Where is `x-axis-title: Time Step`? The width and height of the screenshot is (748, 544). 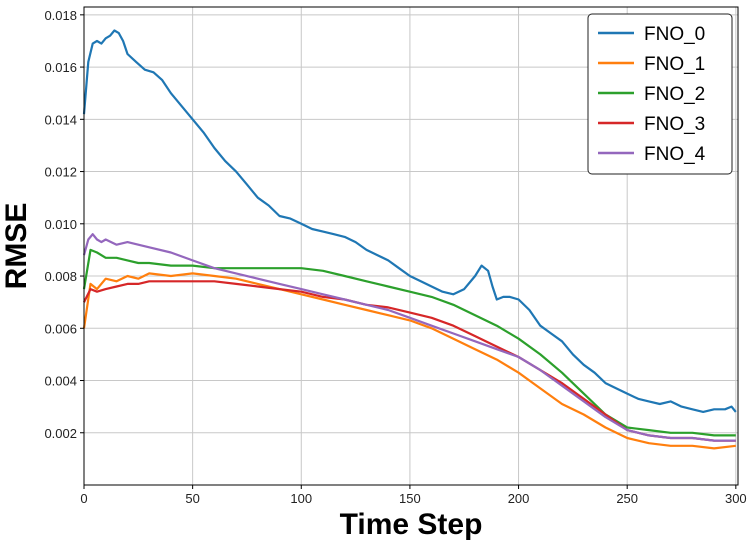
x-axis-title: Time Step is located at coordinates (411, 524).